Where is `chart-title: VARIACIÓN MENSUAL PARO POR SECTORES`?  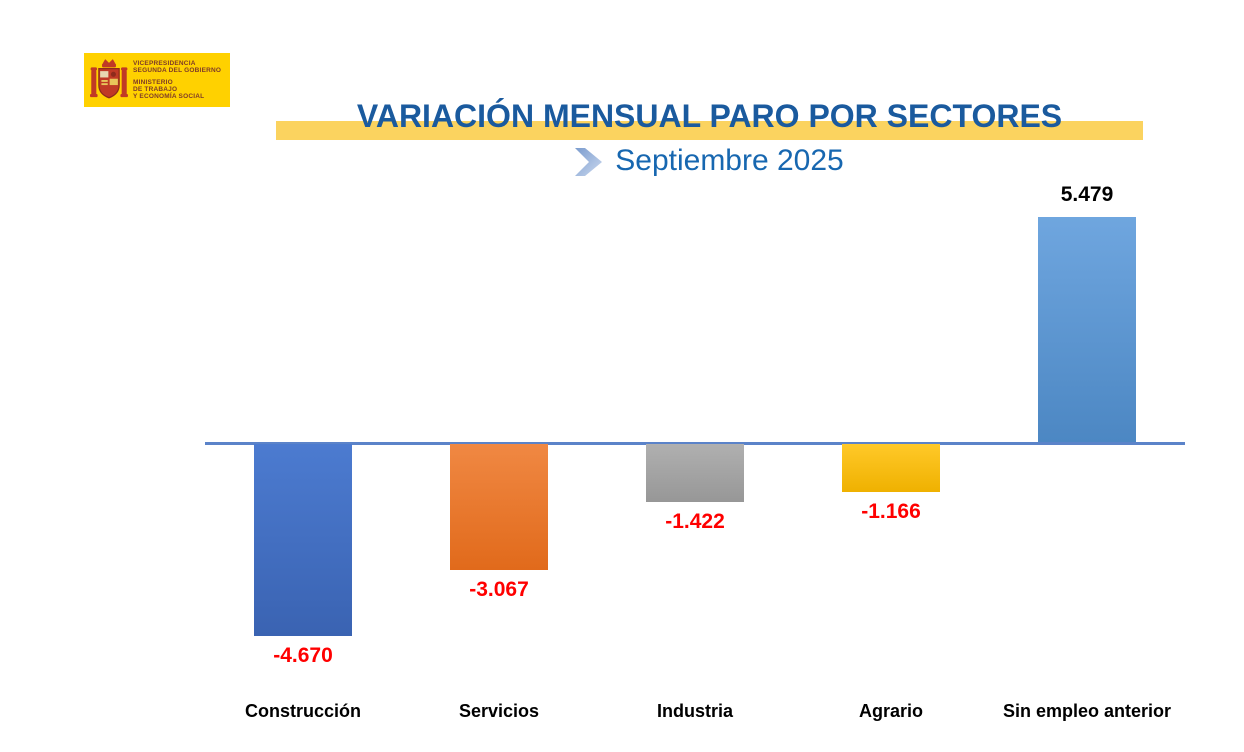 chart-title: VARIACIÓN MENSUAL PARO POR SECTORES is located at coordinates (709, 116).